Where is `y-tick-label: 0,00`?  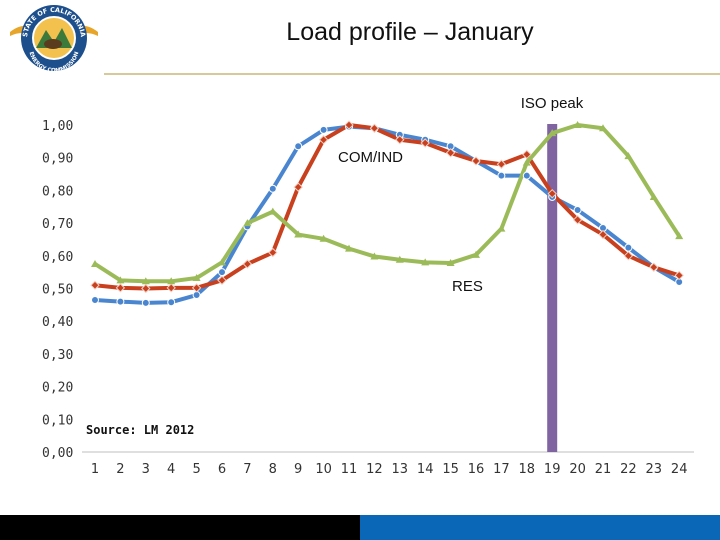 y-tick-label: 0,00 is located at coordinates (57, 453).